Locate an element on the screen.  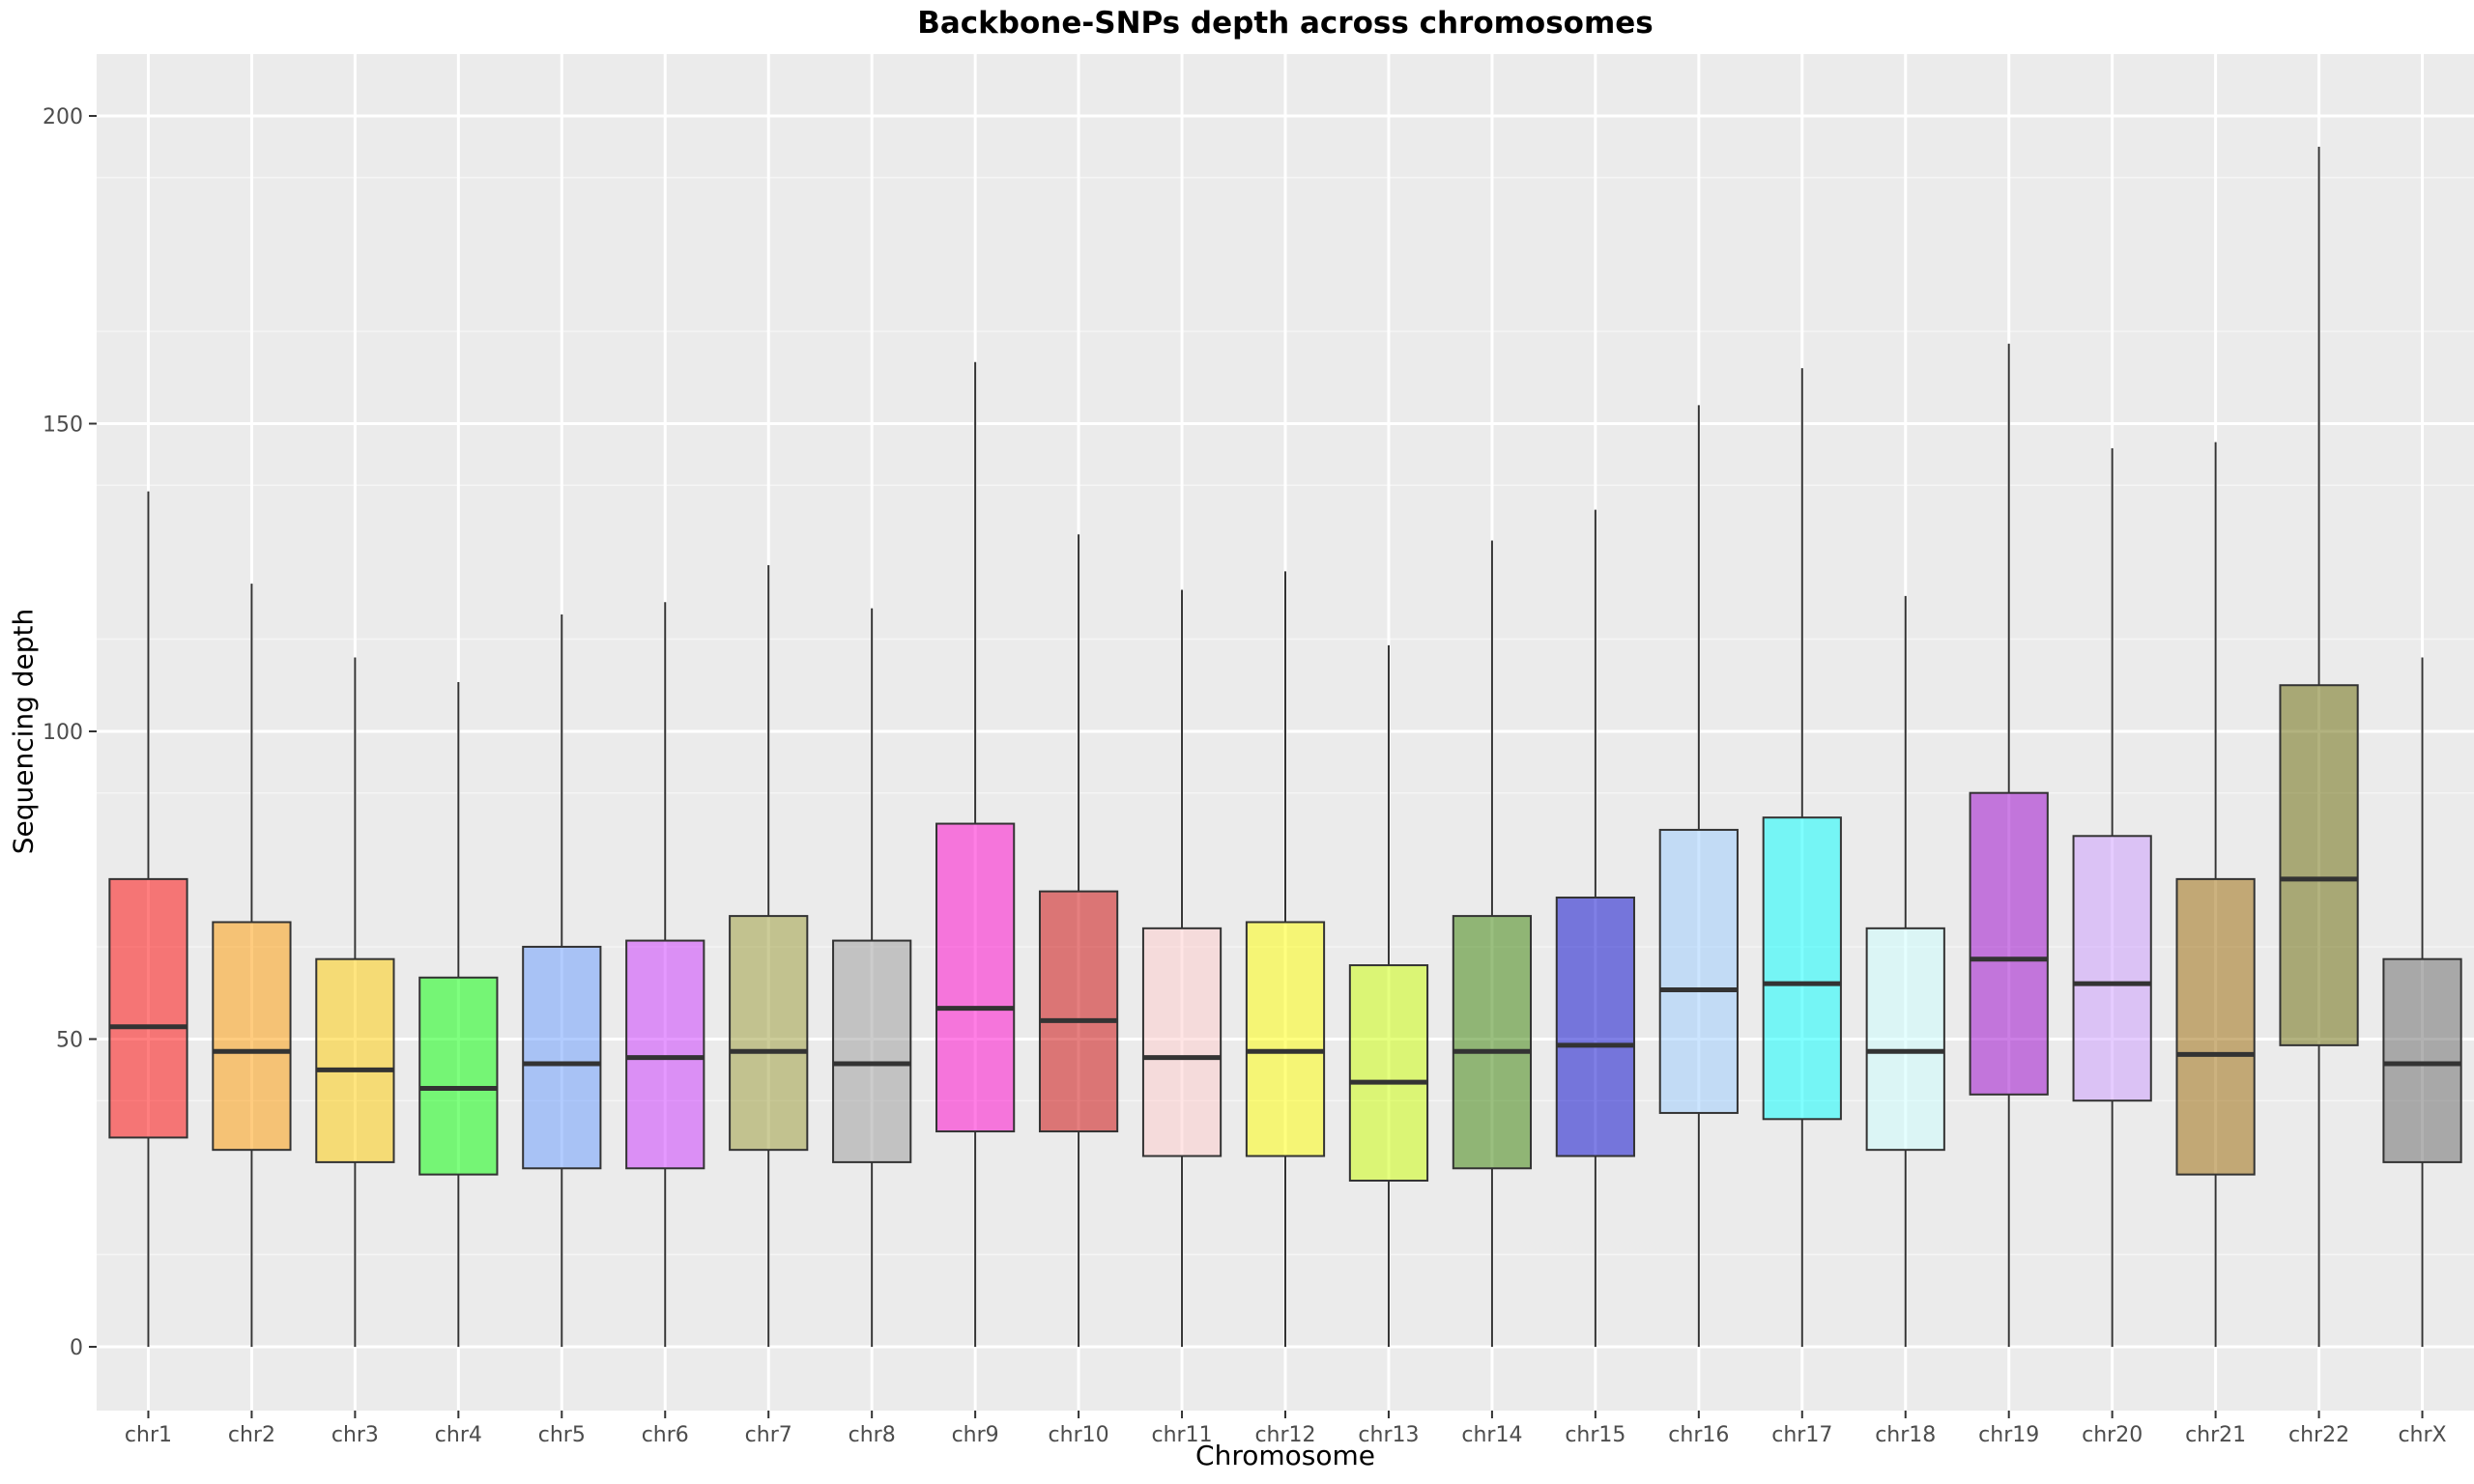
x-tick-label: chr1 is located at coordinates (148, 1435).